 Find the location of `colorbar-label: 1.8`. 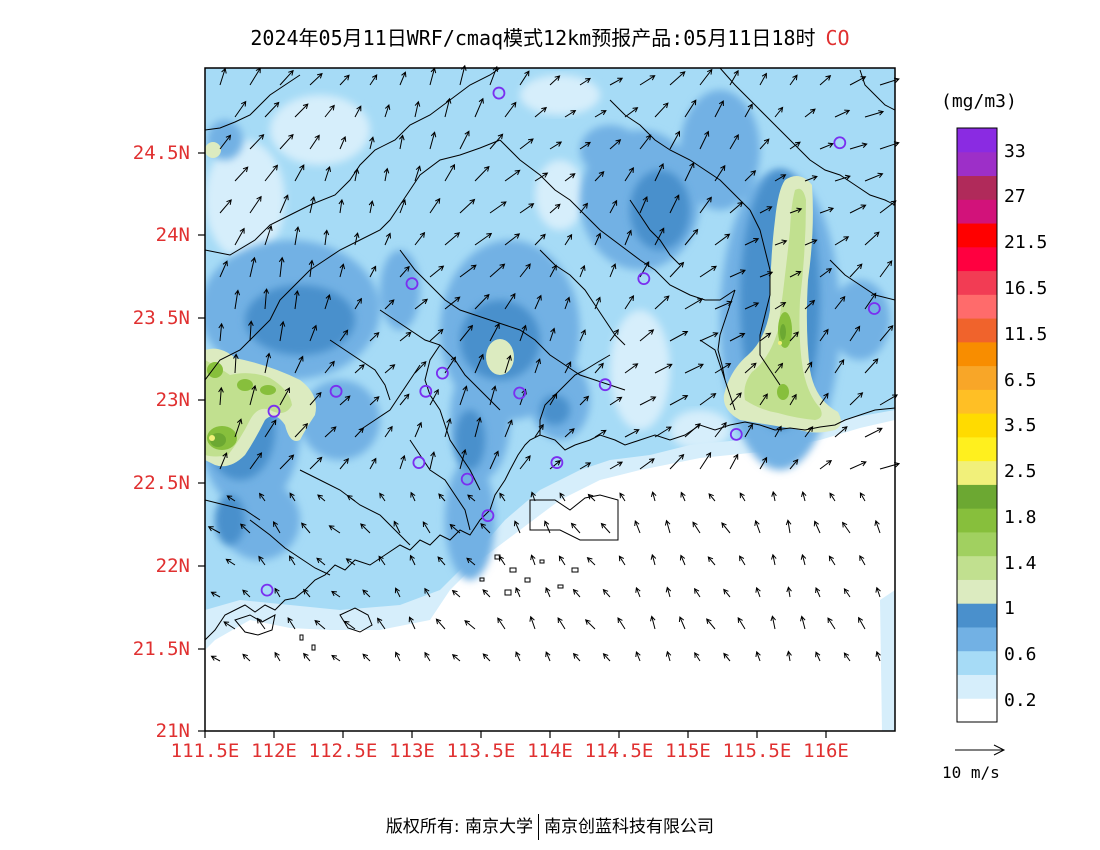

colorbar-label: 1.8 is located at coordinates (1020, 517).